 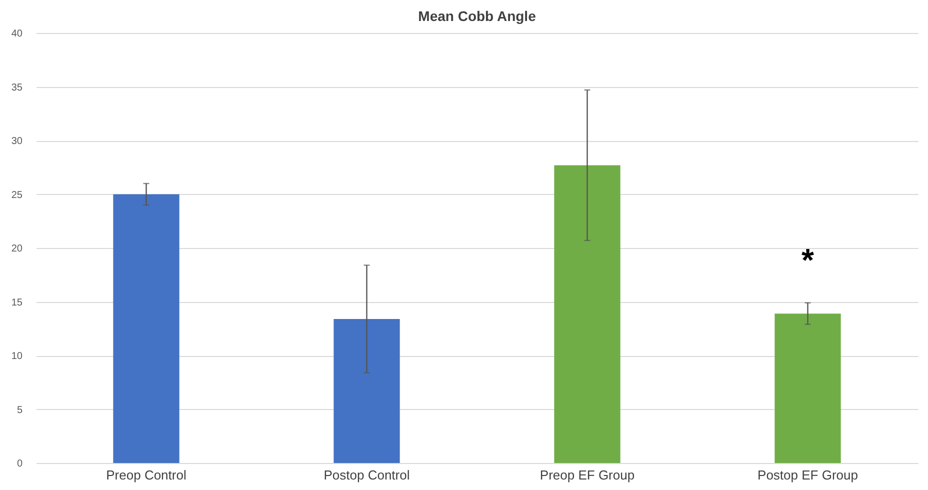 What do you see at coordinates (17, 356) in the screenshot?
I see `y-tick-label: 10` at bounding box center [17, 356].